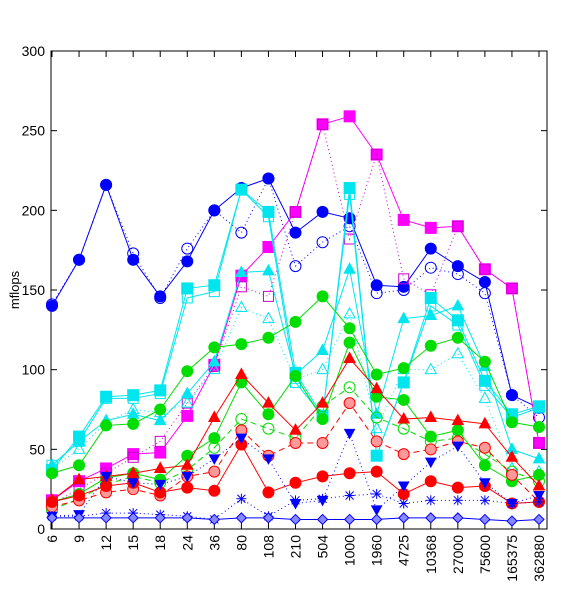 The image size is (577, 606). Describe the element at coordinates (34, 290) in the screenshot. I see `y-tick-label: 150` at that location.